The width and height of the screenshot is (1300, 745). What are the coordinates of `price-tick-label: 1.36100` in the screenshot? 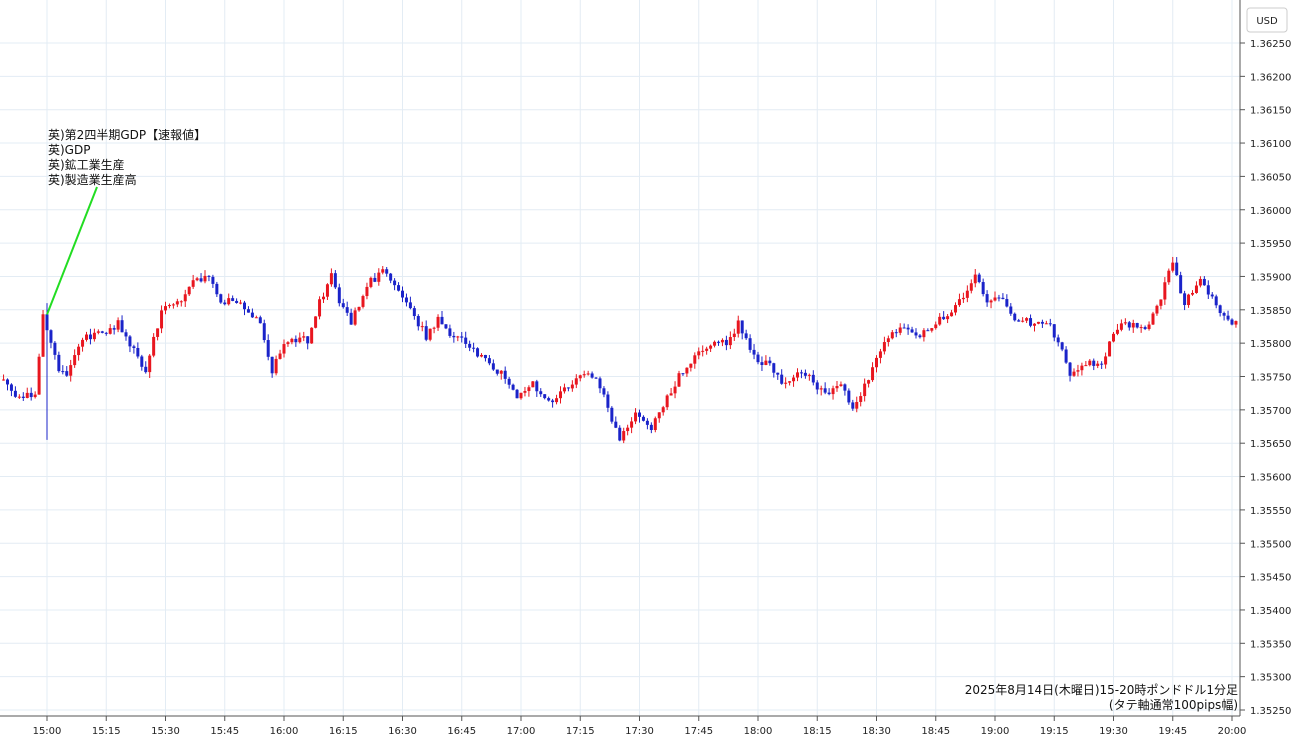 It's located at (1270, 144).